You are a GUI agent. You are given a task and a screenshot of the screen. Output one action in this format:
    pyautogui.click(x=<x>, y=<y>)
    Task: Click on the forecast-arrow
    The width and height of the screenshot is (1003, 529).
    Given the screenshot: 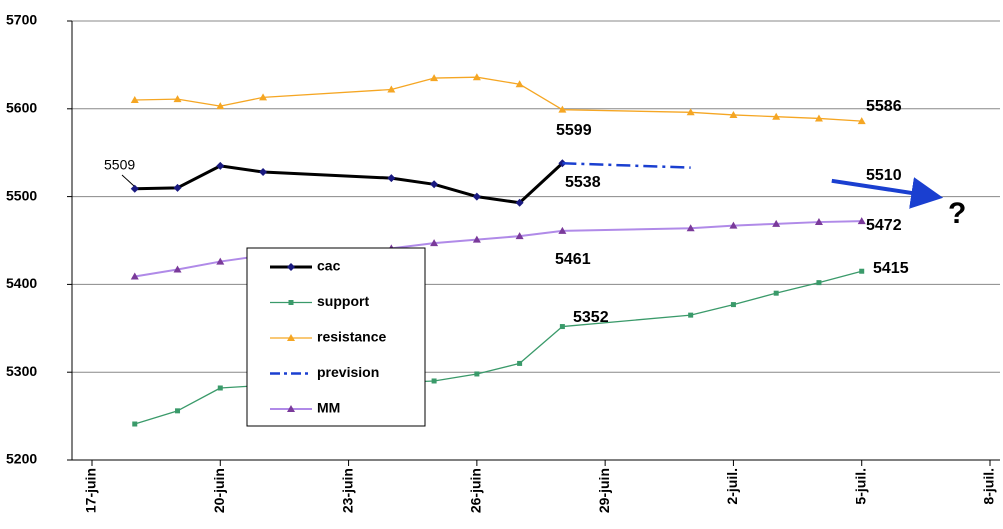 What is the action you would take?
    pyautogui.click(x=887, y=193)
    